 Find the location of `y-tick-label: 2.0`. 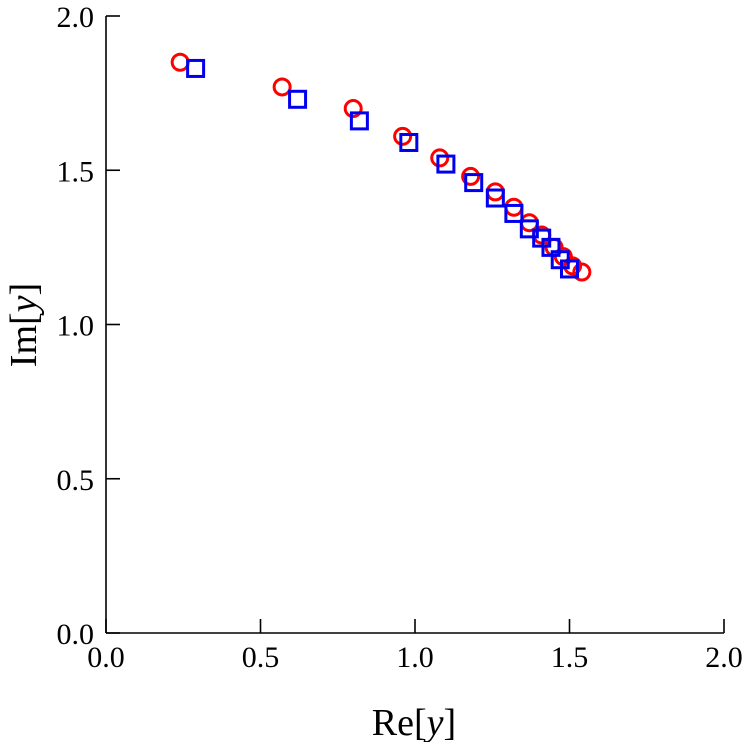

y-tick-label: 2.0 is located at coordinates (76, 17).